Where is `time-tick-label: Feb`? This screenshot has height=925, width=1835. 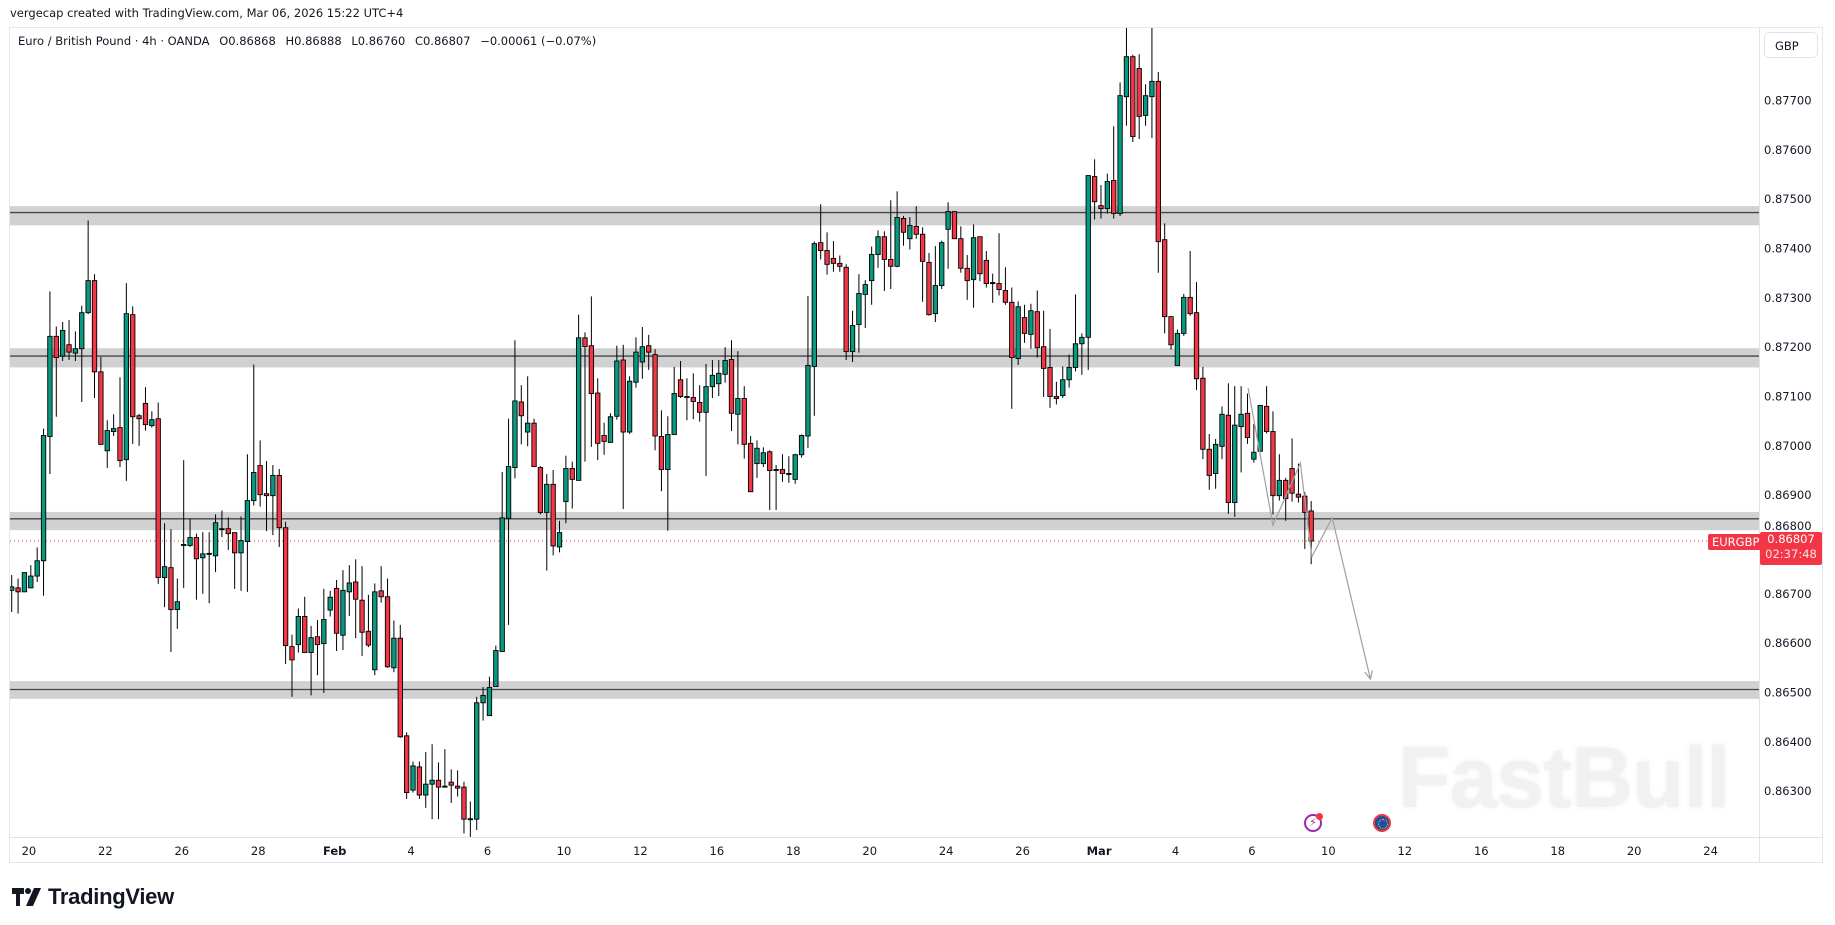 time-tick-label: Feb is located at coordinates (334, 851).